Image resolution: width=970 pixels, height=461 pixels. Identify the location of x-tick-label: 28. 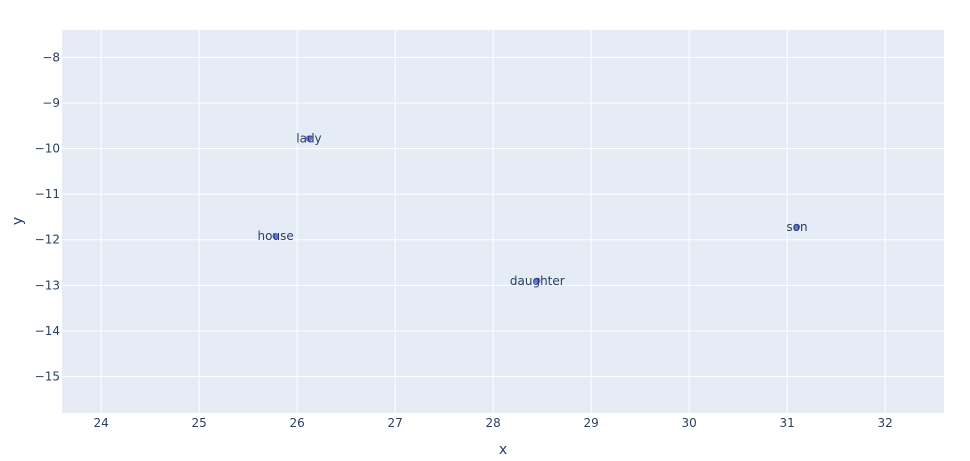
(493, 423).